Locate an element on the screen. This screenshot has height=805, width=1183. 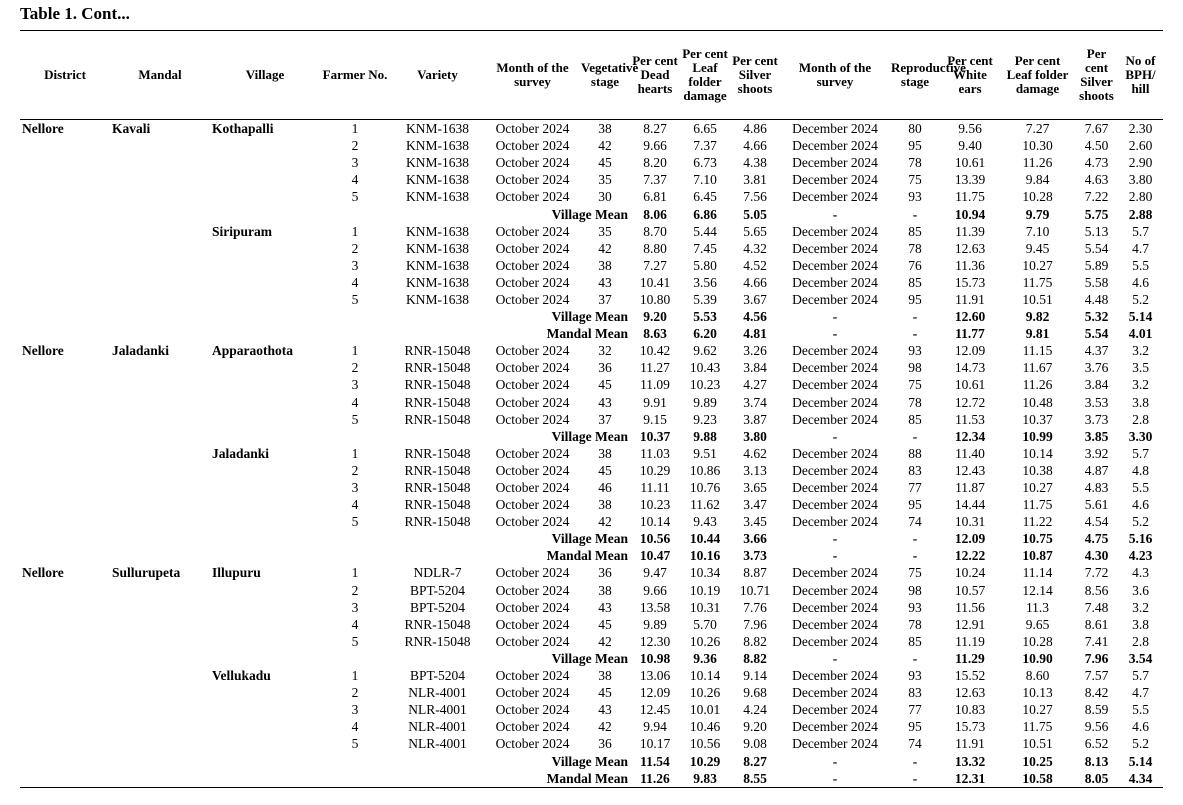
table-cell: NLR-4001 is located at coordinates (437, 727).